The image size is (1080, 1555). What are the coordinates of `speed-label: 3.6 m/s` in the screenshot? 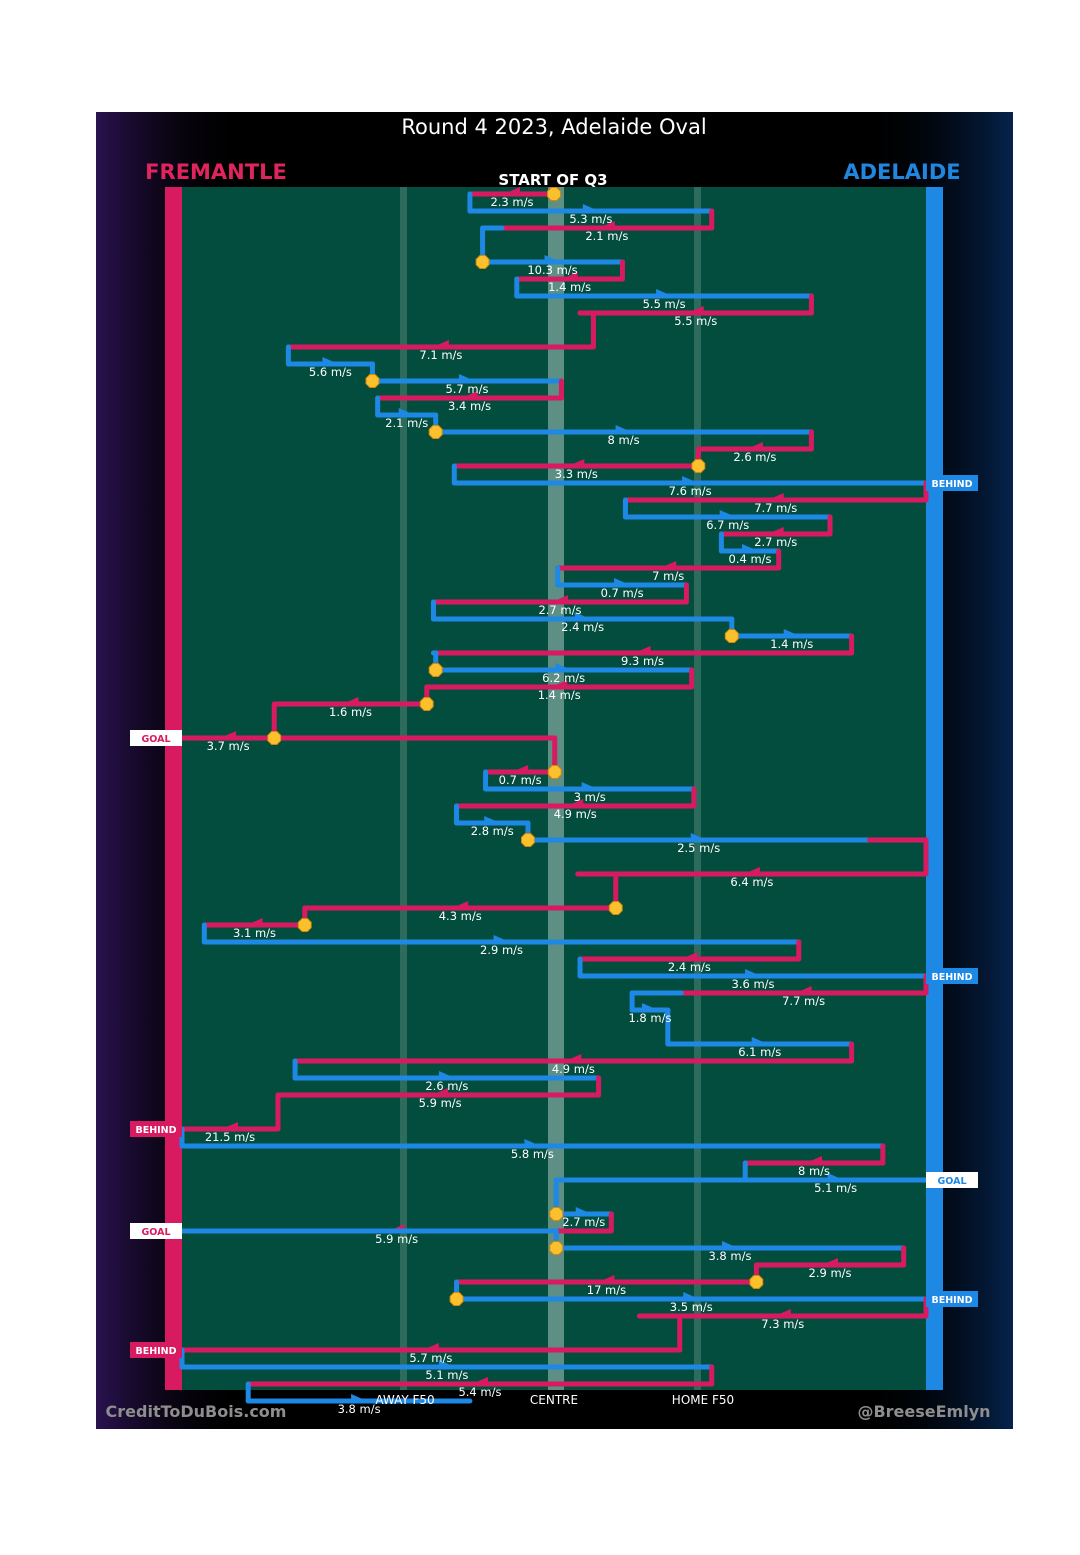 It's located at (753, 984).